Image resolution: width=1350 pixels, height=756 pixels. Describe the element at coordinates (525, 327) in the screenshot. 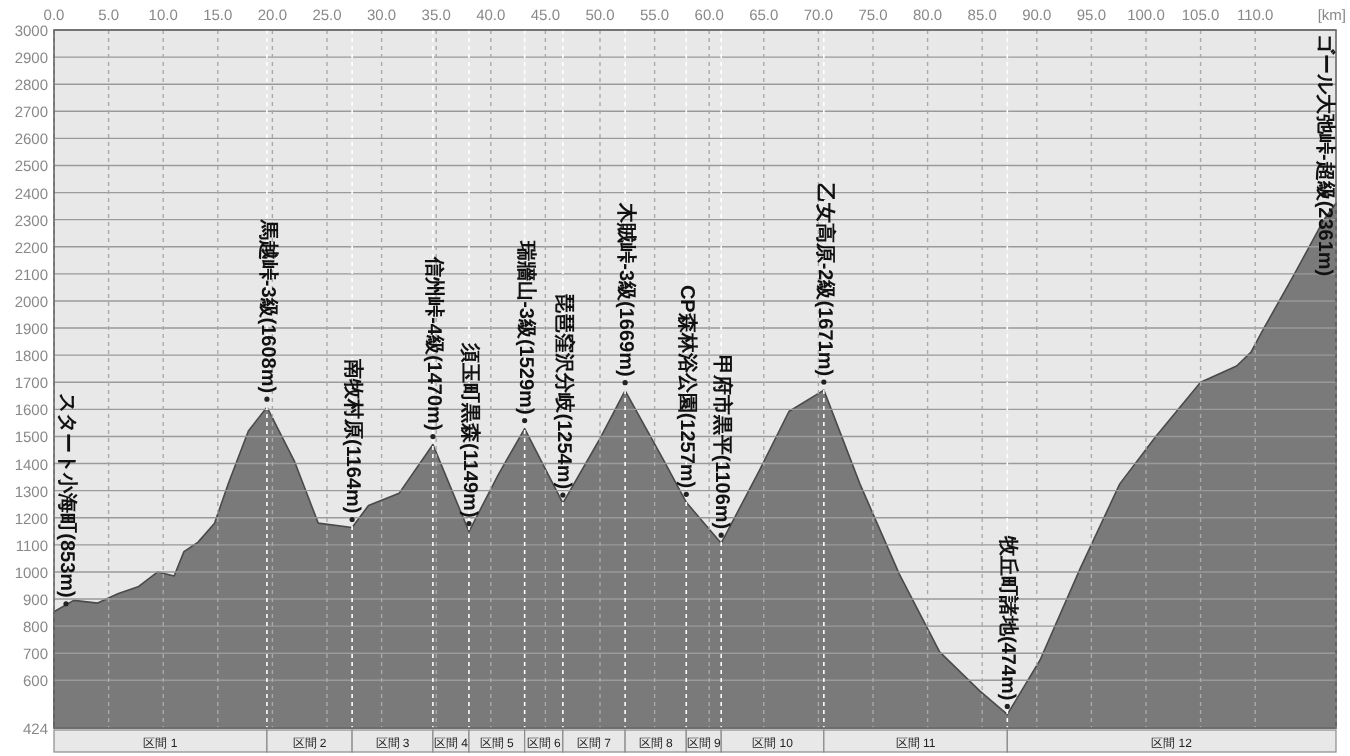

I see `annotation: 瑞牆山-3級(1529m)` at that location.